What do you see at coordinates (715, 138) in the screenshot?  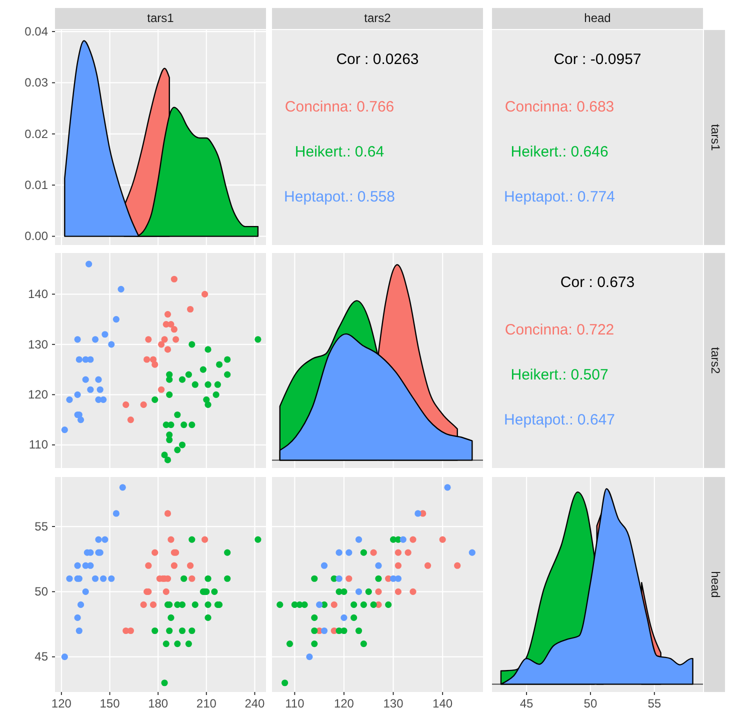 I see `text: tars1` at bounding box center [715, 138].